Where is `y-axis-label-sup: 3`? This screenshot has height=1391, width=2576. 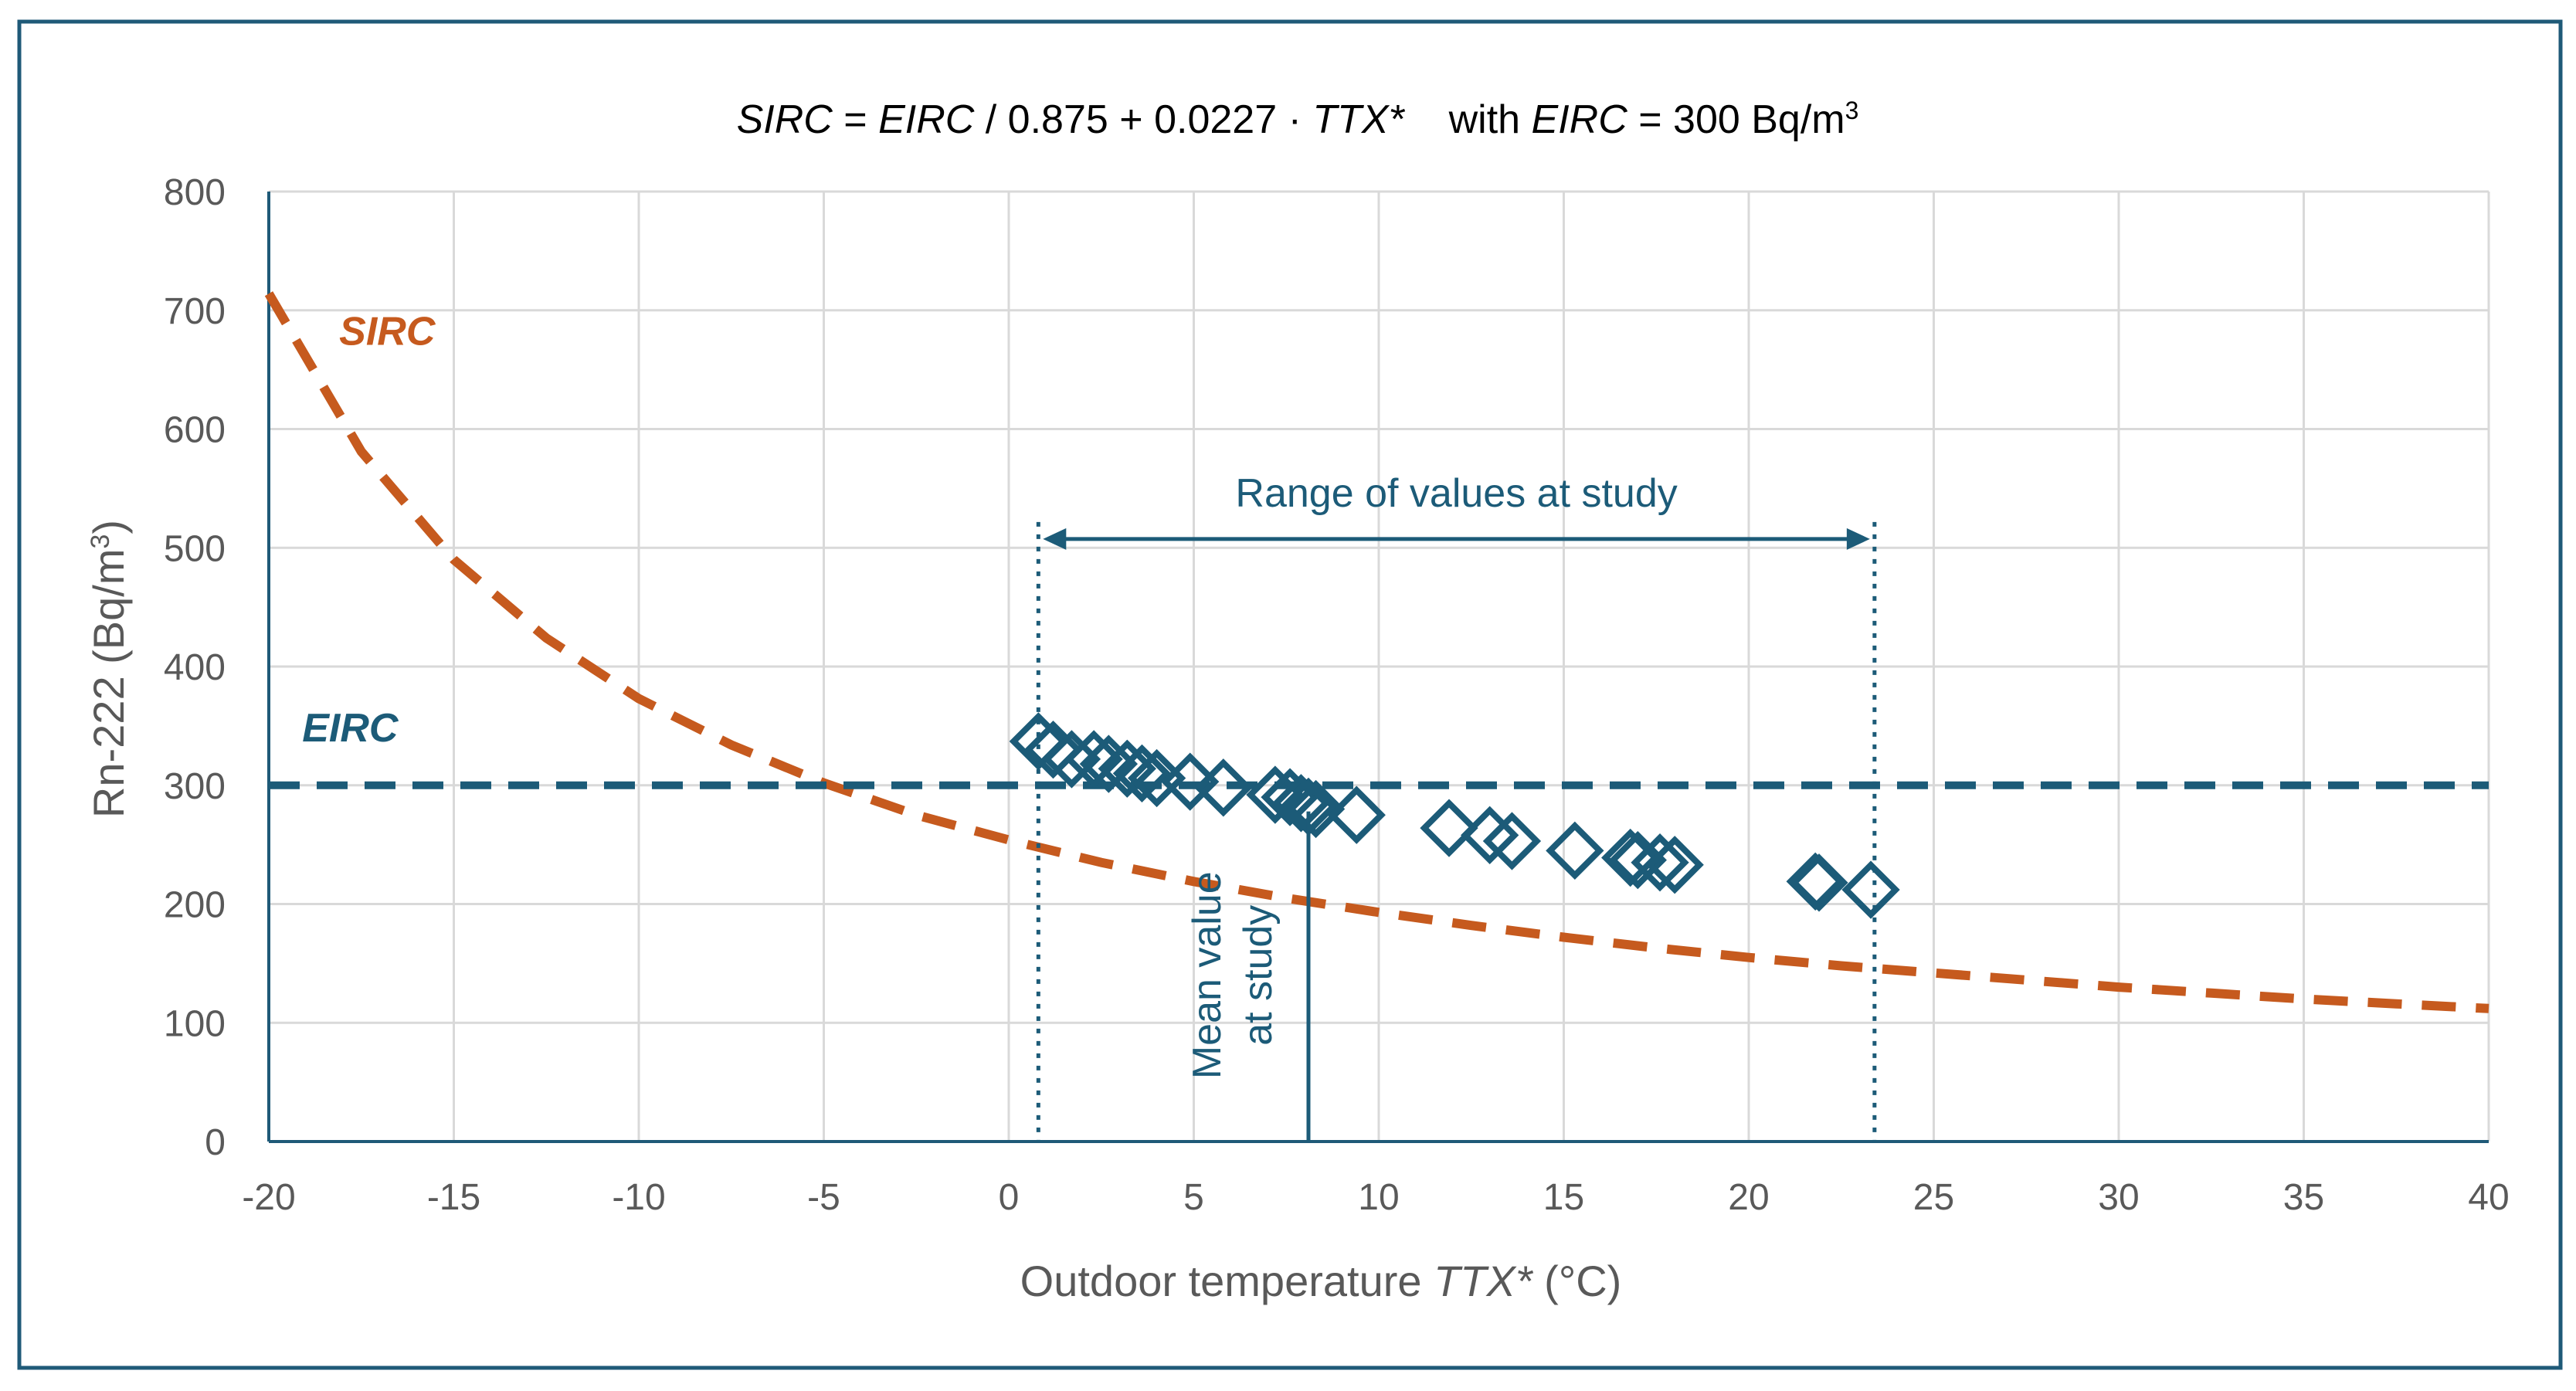
y-axis-label-sup: 3 is located at coordinates (100, 541).